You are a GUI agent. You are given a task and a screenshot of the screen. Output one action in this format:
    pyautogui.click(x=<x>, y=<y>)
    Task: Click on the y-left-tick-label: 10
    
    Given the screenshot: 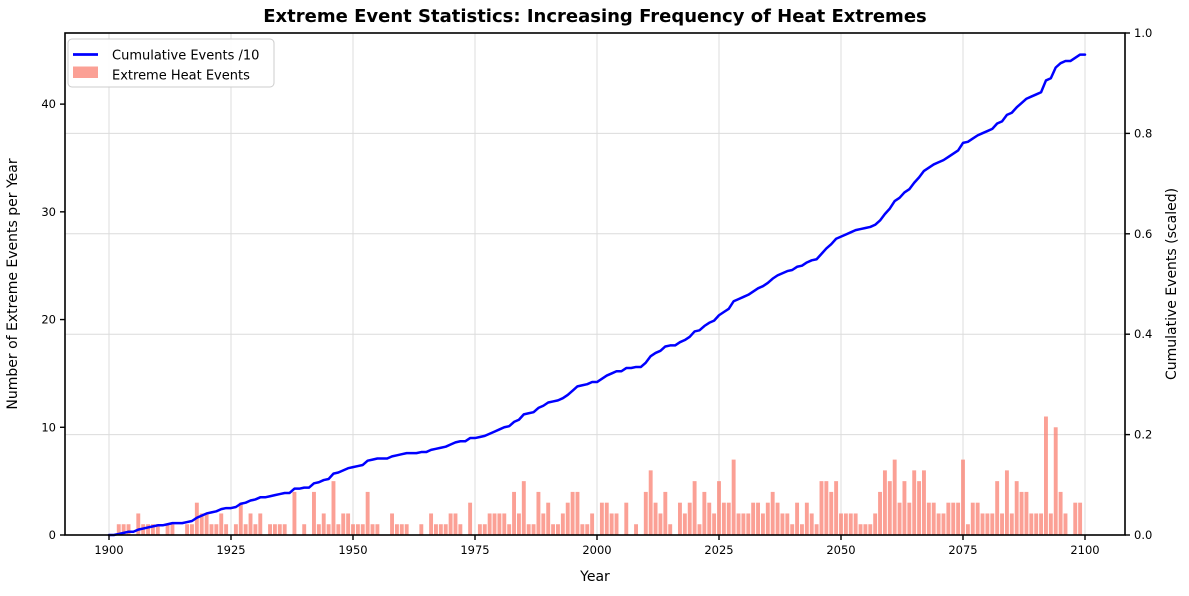 What is the action you would take?
    pyautogui.click(x=48, y=427)
    